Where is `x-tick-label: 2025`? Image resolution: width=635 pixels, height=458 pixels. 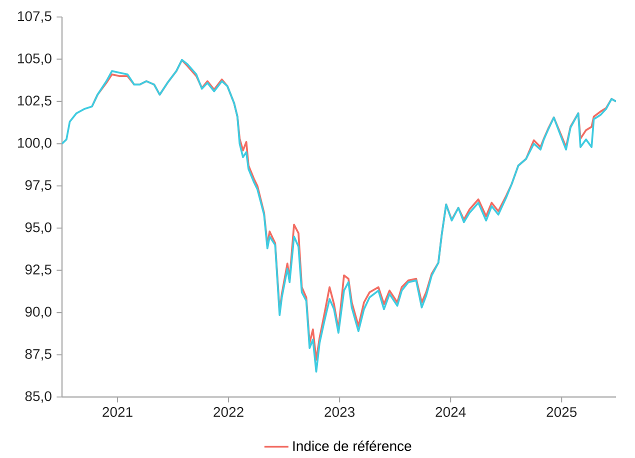 x-tick-label: 2025 is located at coordinates (561, 411).